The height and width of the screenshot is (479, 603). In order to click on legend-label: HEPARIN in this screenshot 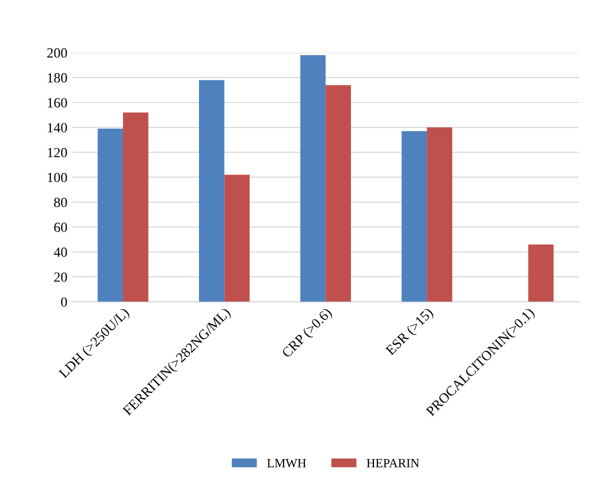, I will do `click(393, 463)`.